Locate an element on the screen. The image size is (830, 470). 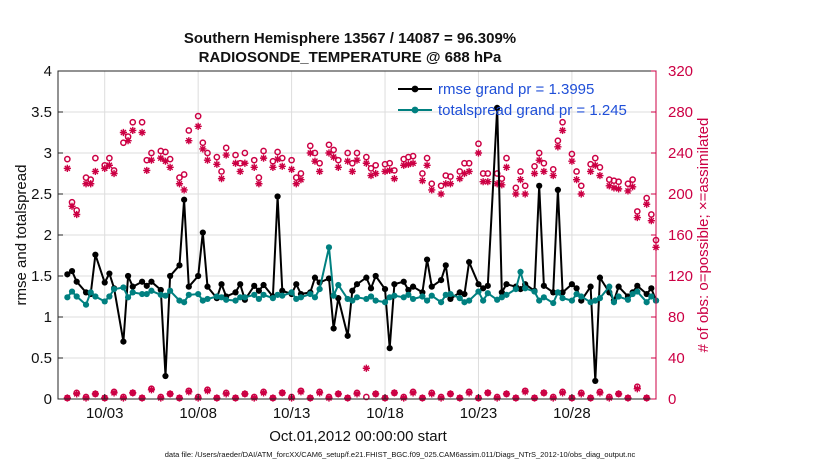
y-right-tick-label: 200 is located at coordinates (680, 194).